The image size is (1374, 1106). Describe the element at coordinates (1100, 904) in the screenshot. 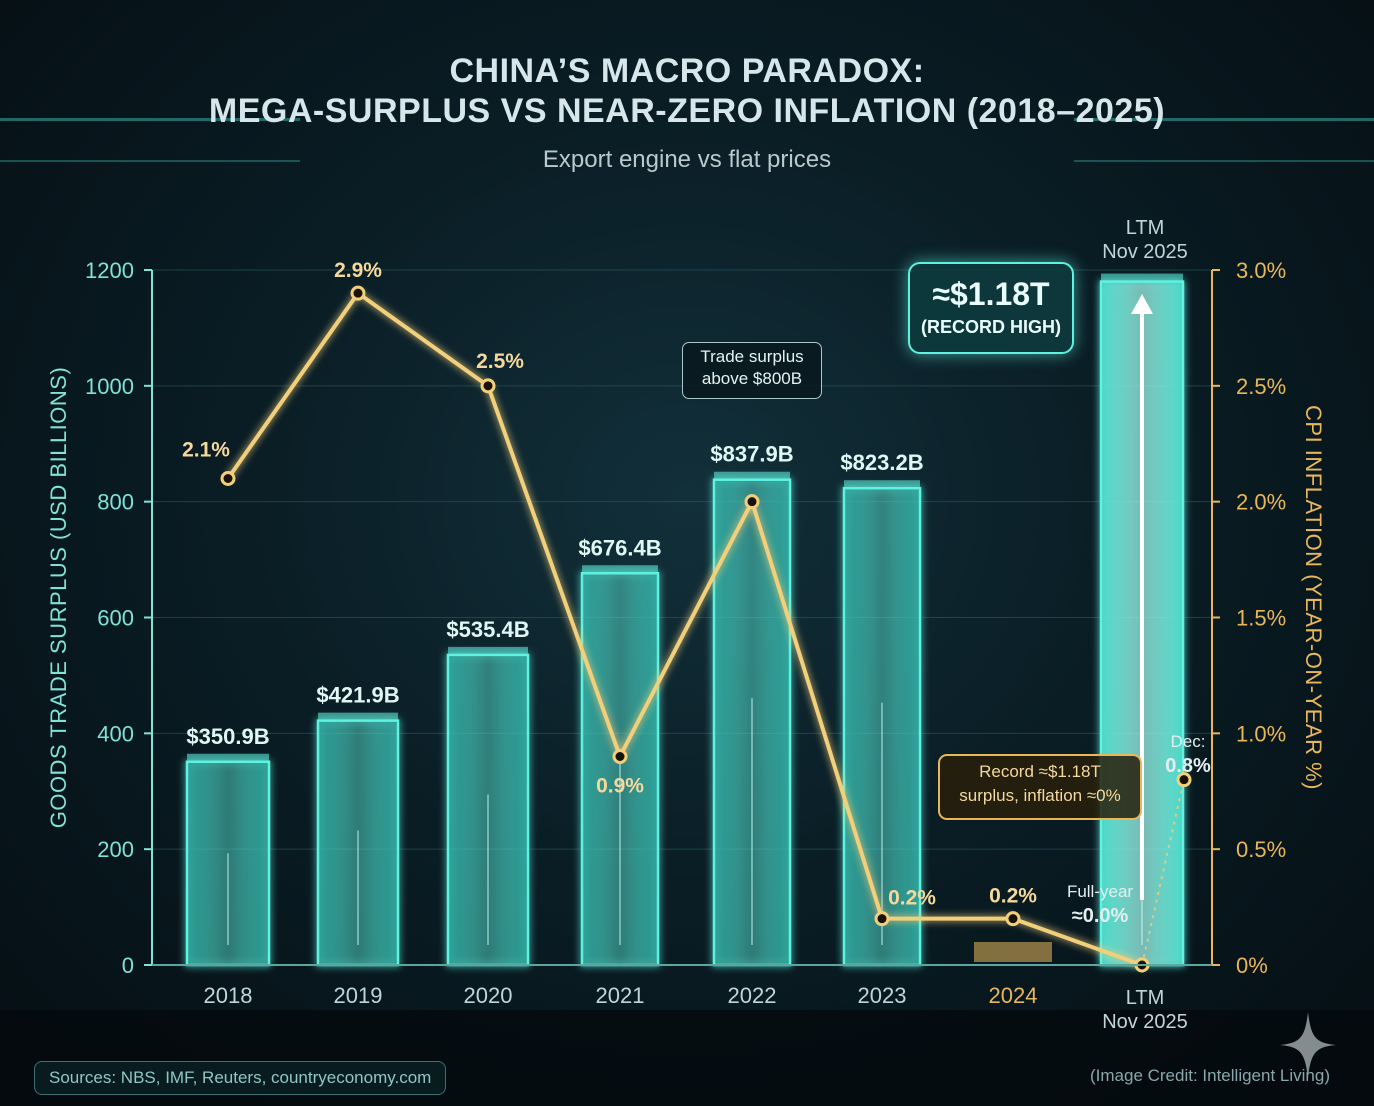

I see `fullyear-cpi-label: Full-year ≈0.0%` at that location.